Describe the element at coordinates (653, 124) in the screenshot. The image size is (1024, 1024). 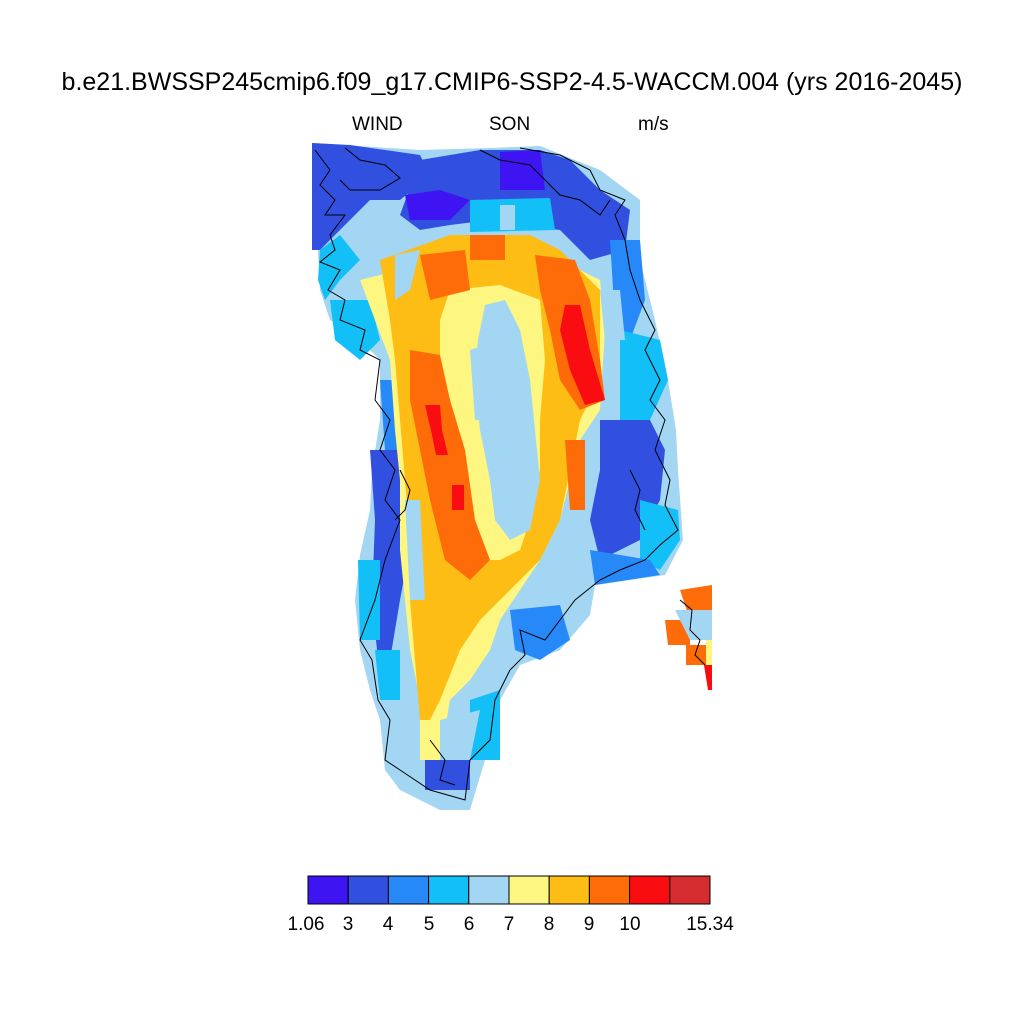
I see `units-label: m/s` at that location.